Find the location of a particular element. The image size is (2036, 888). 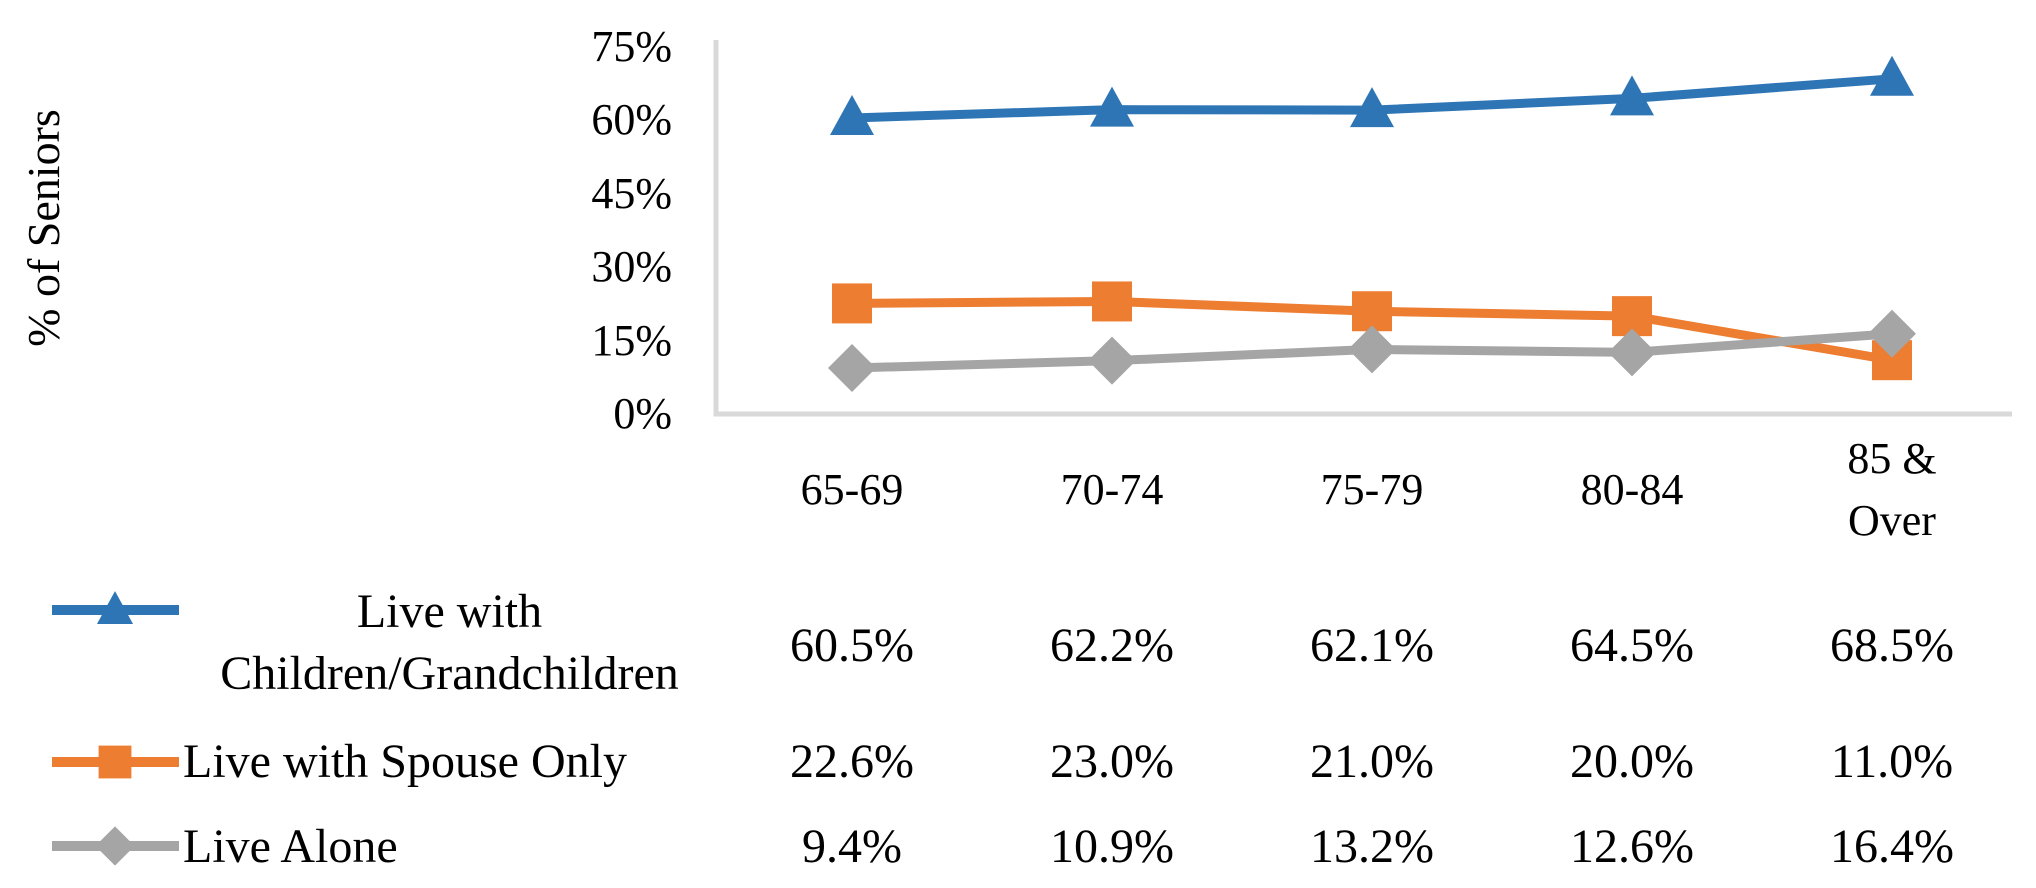

x-axis-tick-label: 80-84 is located at coordinates (1632, 489).